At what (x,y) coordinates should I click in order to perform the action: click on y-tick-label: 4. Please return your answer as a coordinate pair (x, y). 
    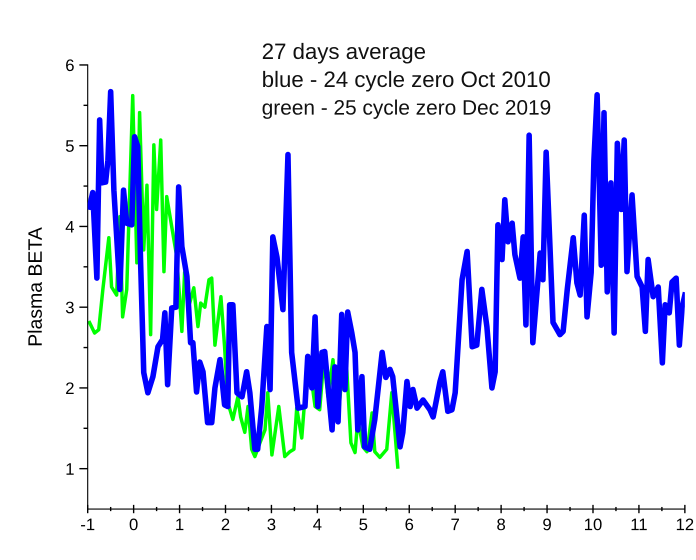
    Looking at the image, I should click on (70, 226).